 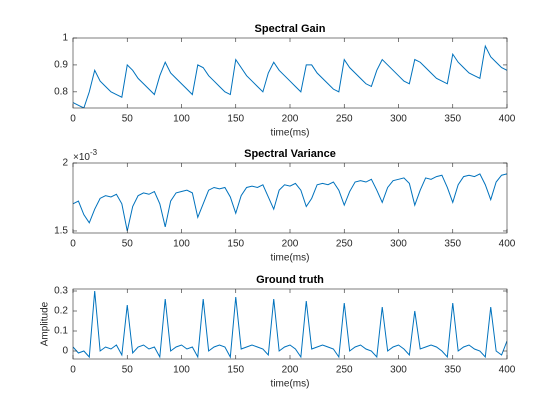 I want to click on y-axis-label: Amplitude, so click(x=45, y=323).